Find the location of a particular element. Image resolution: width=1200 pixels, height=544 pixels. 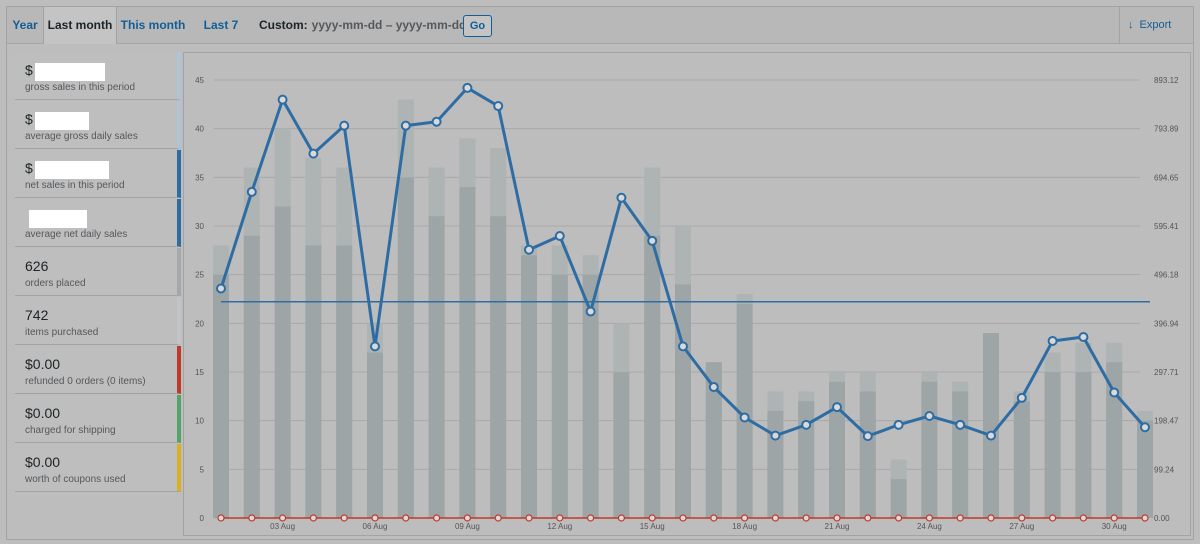

custom-label: Custom: is located at coordinates (283, 25).